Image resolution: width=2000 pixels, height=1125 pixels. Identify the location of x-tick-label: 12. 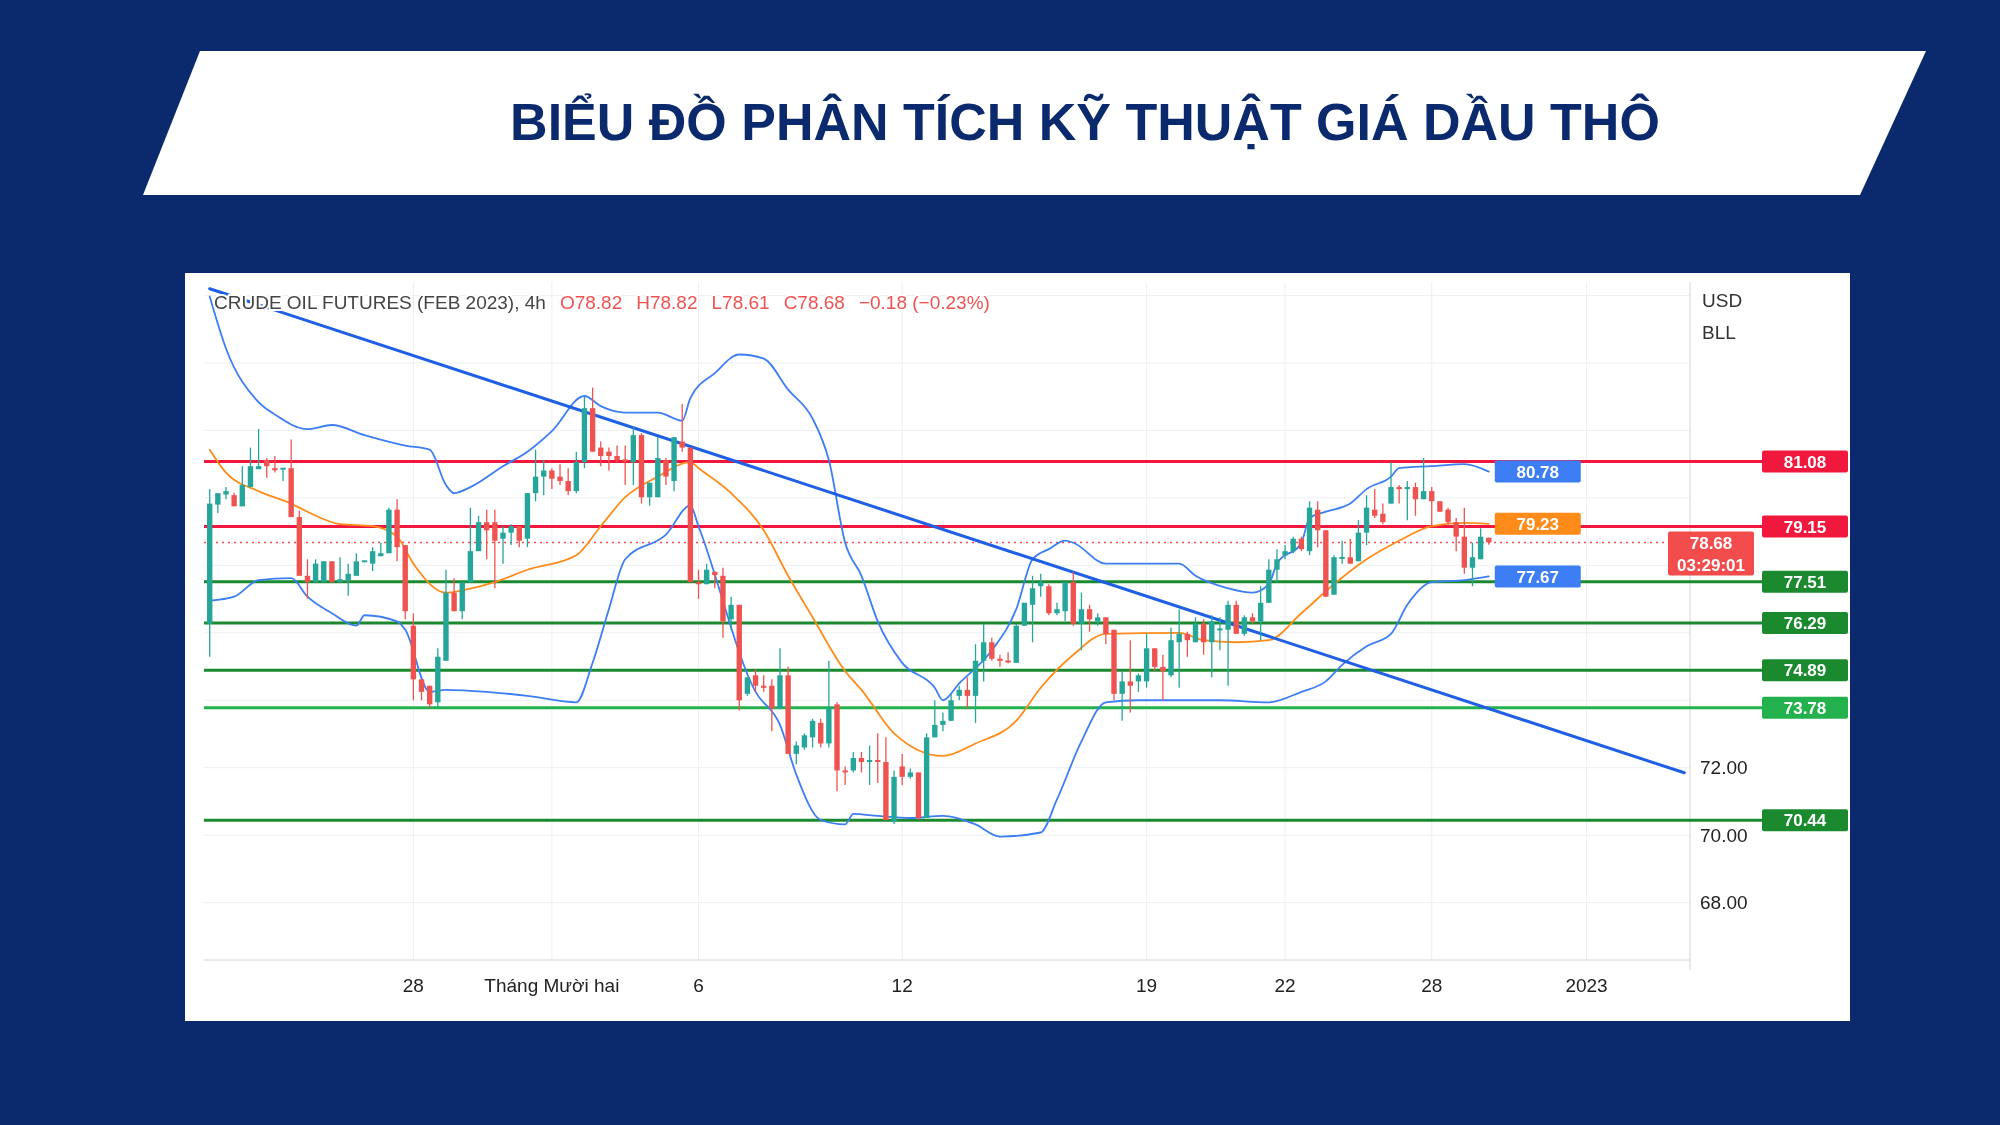
(902, 985).